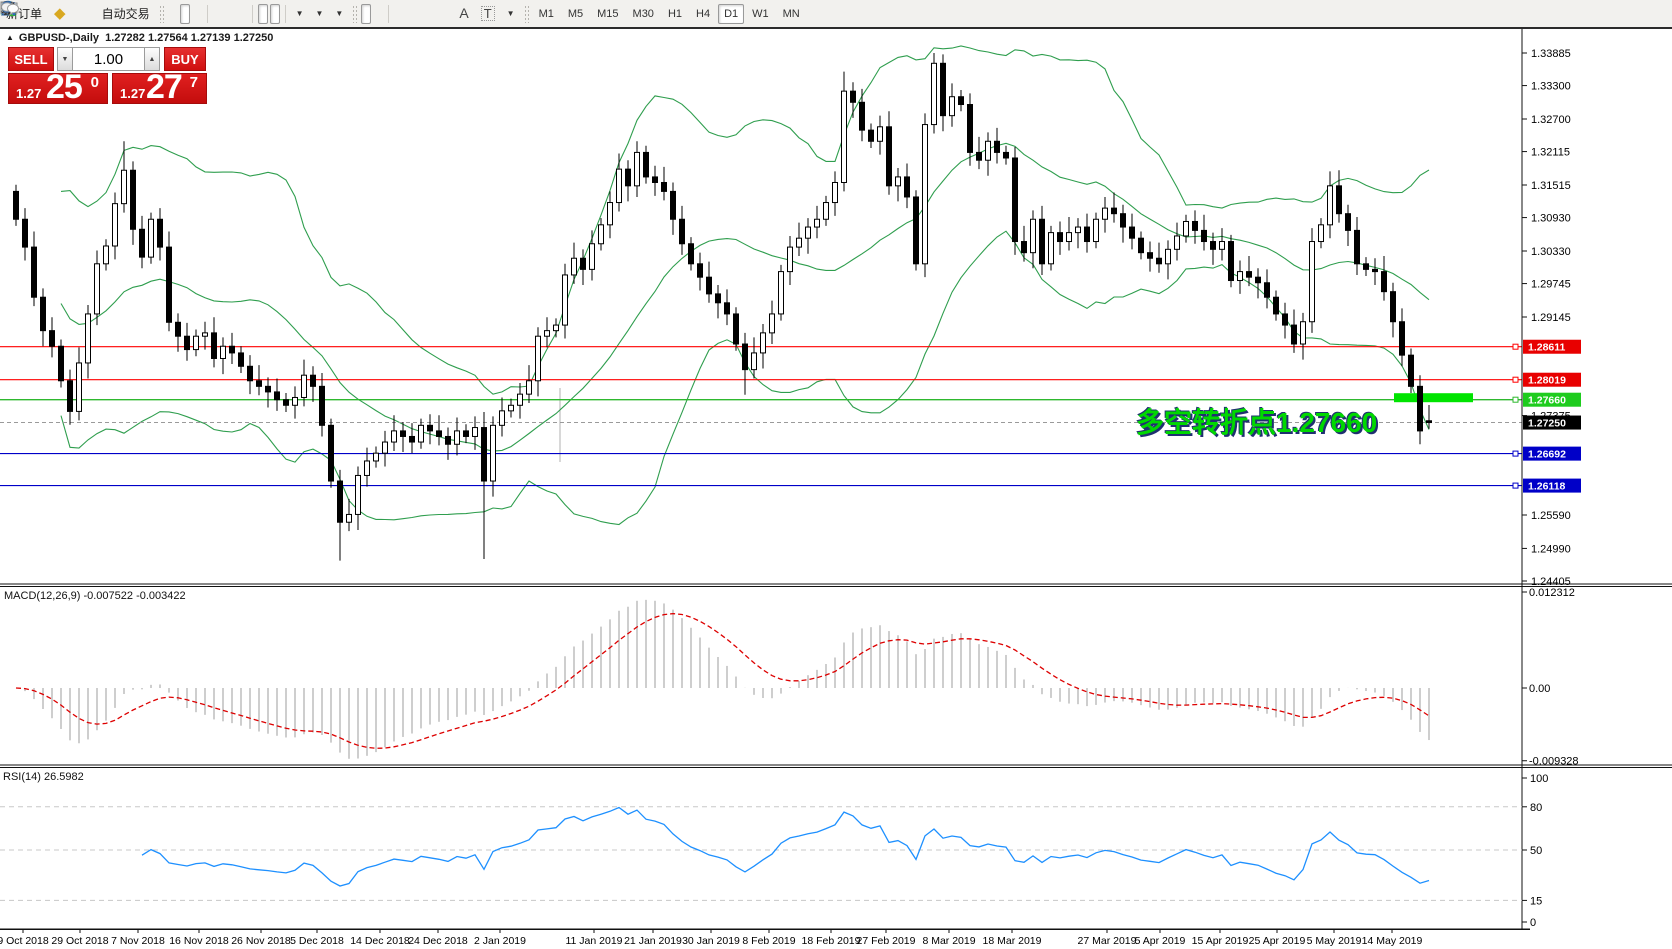  I want to click on level-endpoint-marker, so click(1515, 346).